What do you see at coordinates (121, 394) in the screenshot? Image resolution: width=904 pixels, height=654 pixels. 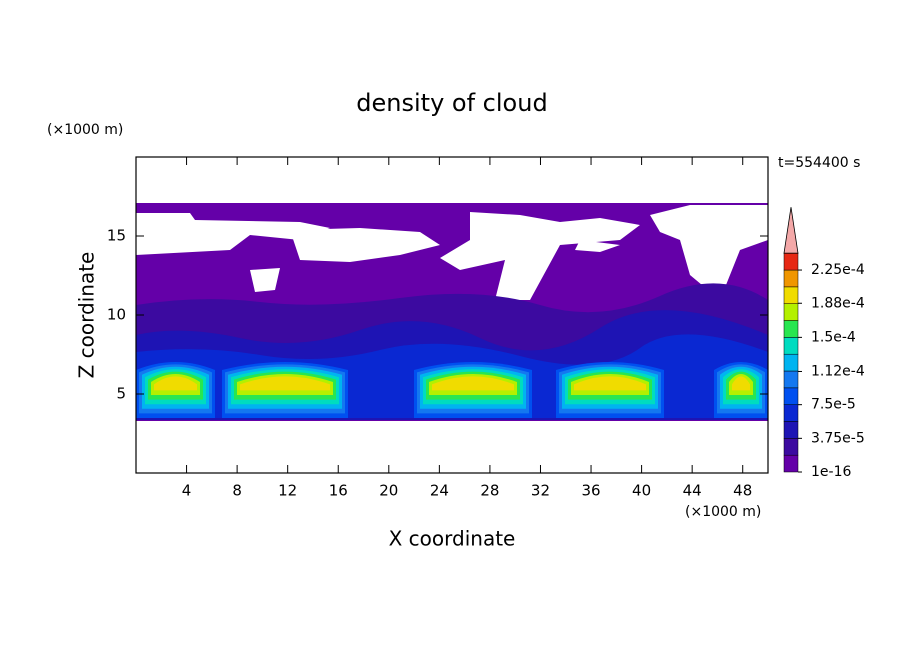 I see `y-tick-label: 5` at bounding box center [121, 394].